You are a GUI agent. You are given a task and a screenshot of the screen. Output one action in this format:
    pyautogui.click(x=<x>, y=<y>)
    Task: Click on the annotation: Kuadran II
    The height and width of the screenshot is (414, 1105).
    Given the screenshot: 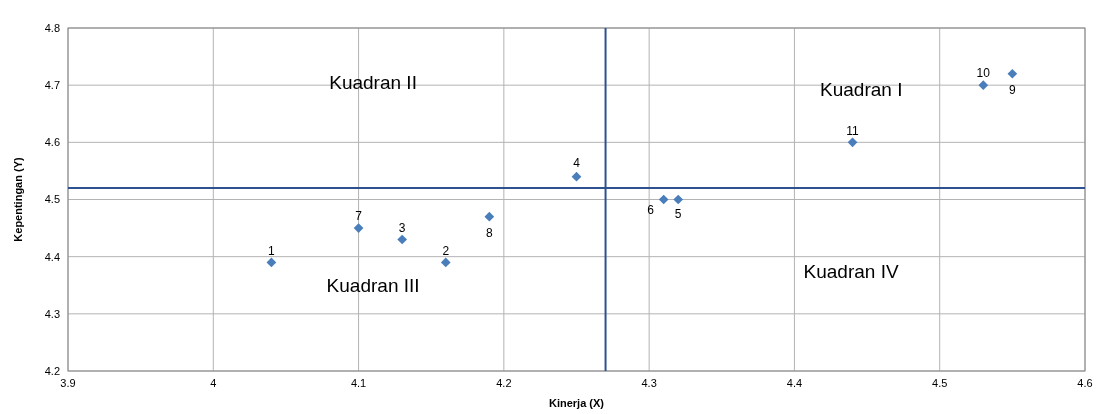 What is the action you would take?
    pyautogui.click(x=373, y=82)
    